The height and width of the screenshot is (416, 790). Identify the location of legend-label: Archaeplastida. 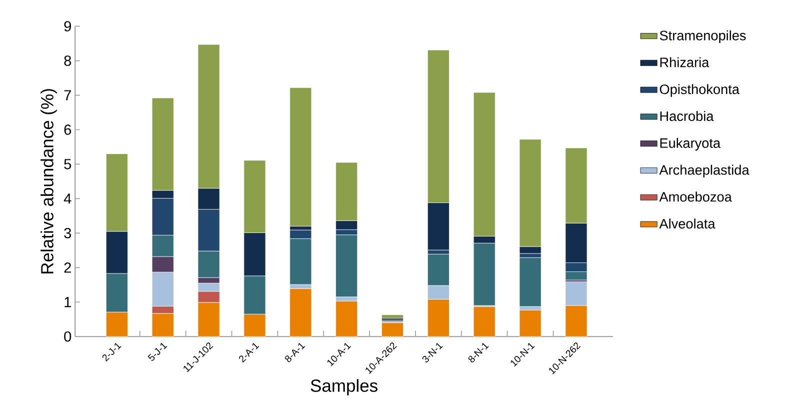
(704, 171).